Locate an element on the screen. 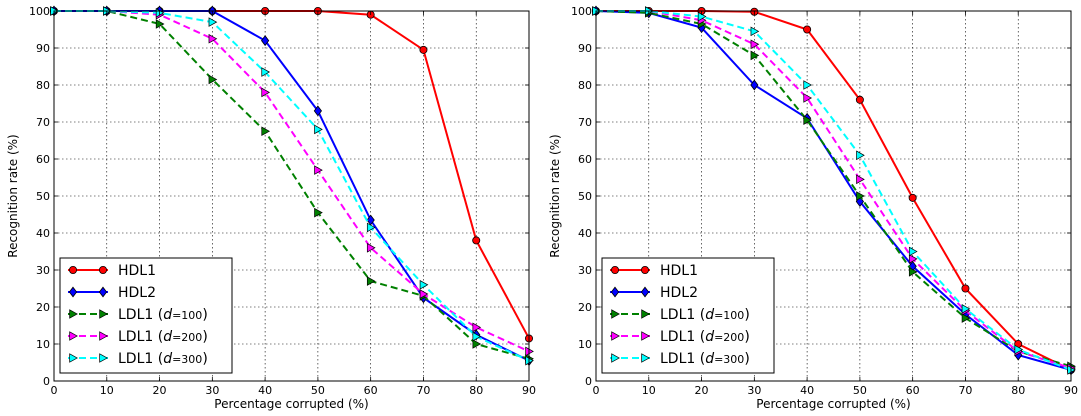 This screenshot has width=1081, height=416. y-tick-label: 40 is located at coordinates (585, 233).